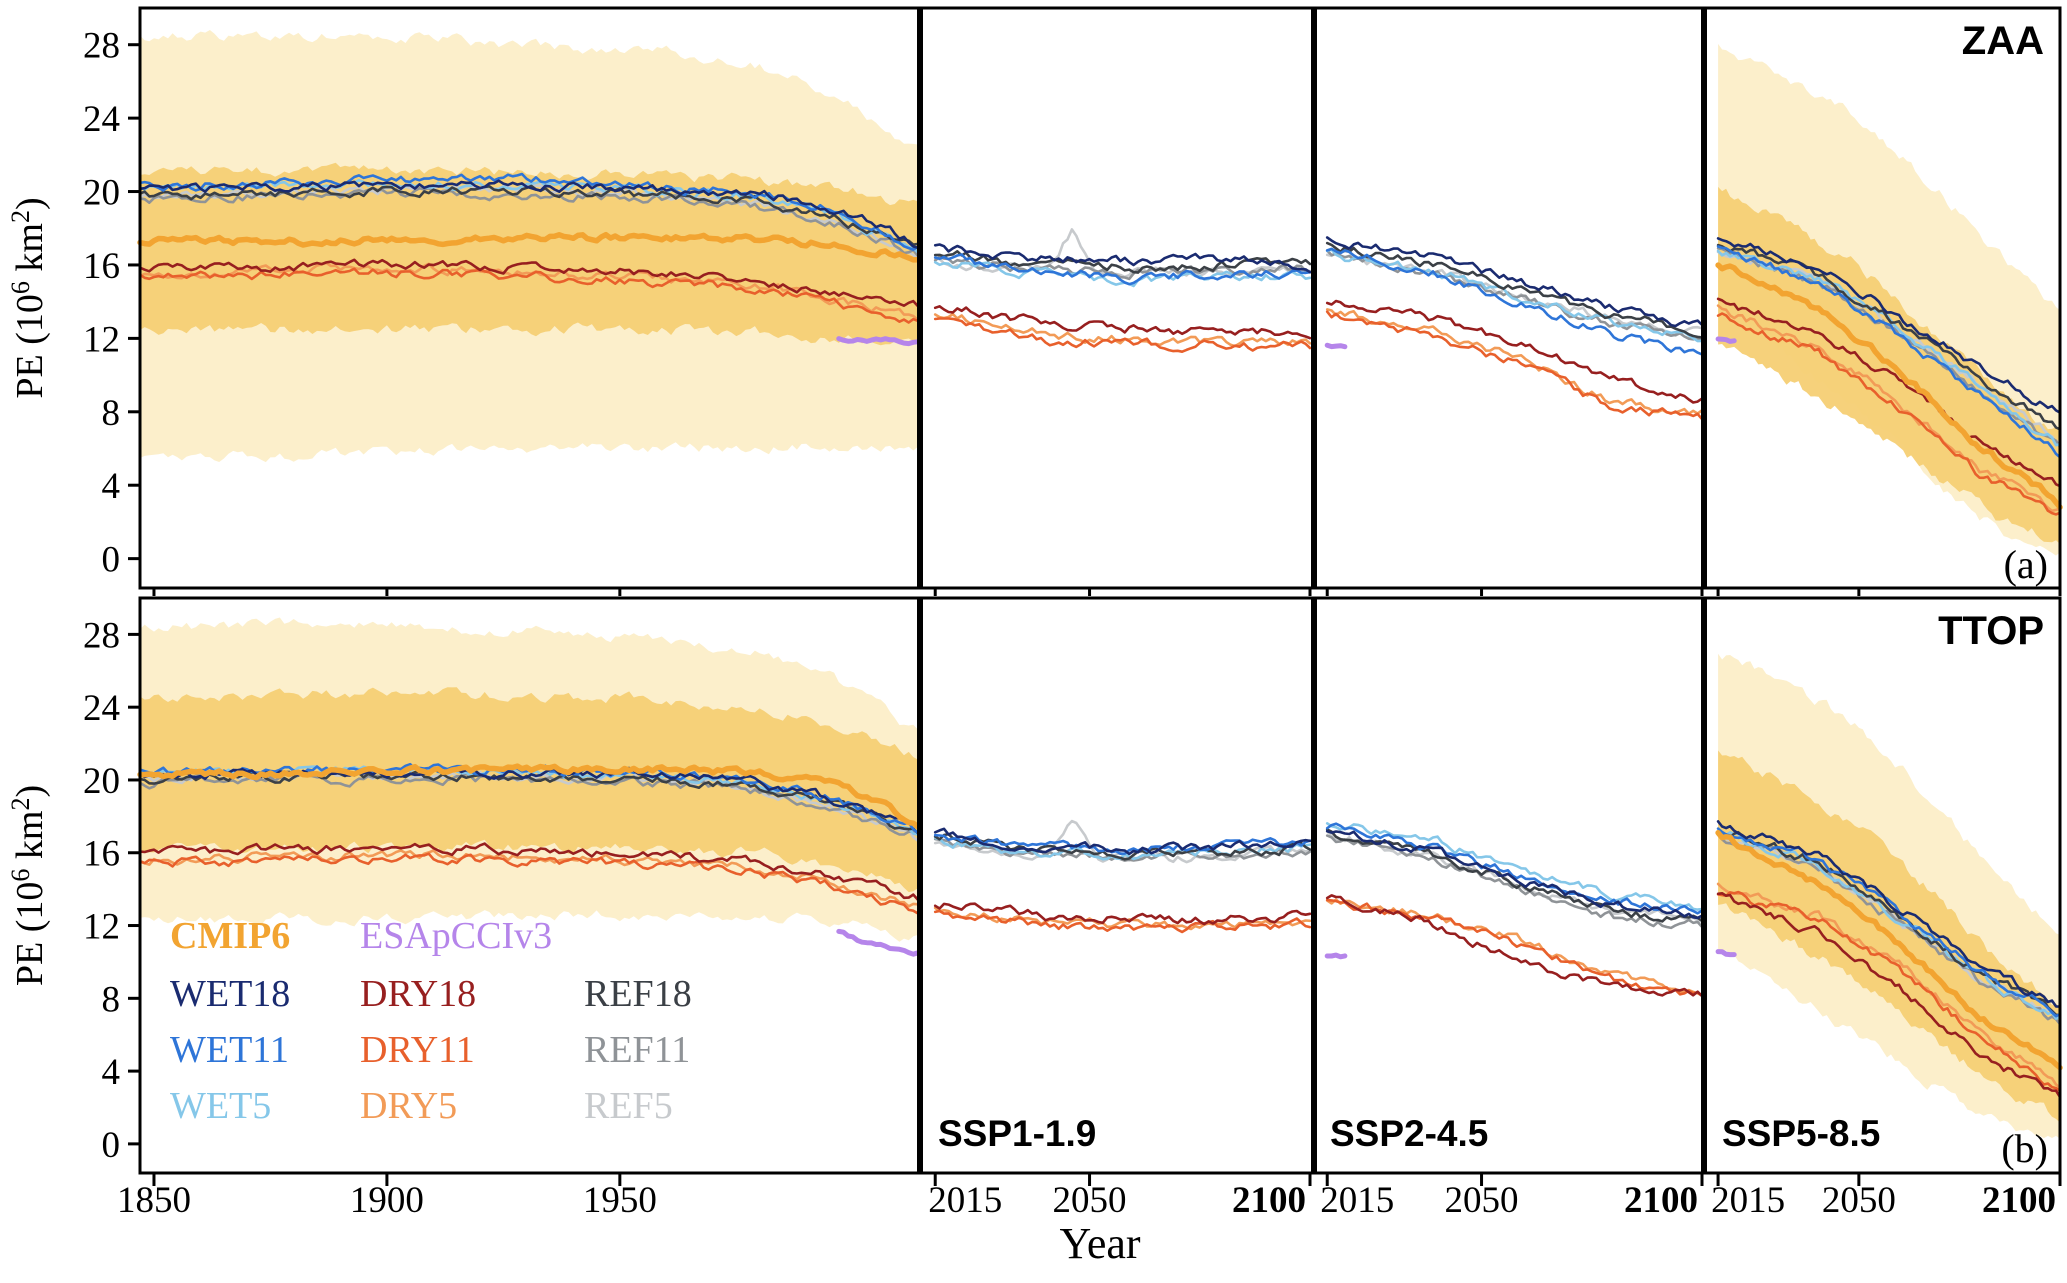 This screenshot has height=1283, width=2067. What do you see at coordinates (529, 804) in the screenshot?
I see `series-line-REF11-TTOP-hist` at bounding box center [529, 804].